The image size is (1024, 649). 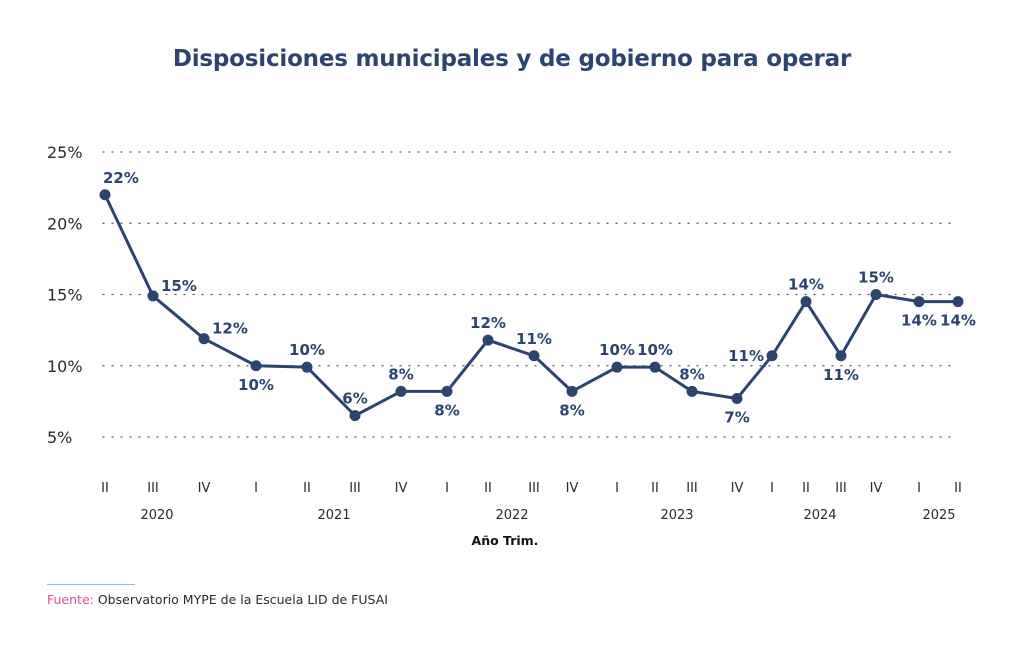 What do you see at coordinates (121, 178) in the screenshot?
I see `data-label: 22%` at bounding box center [121, 178].